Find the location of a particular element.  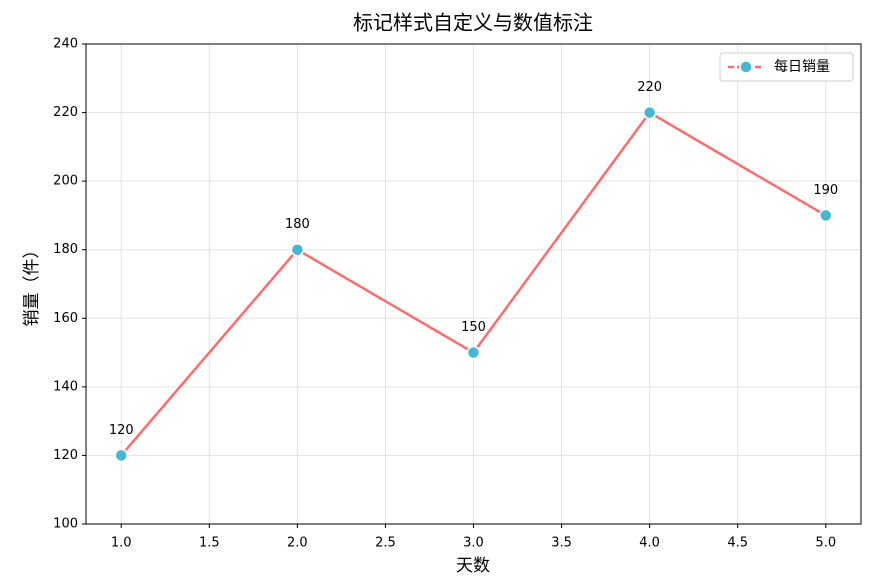

data-label: 180 is located at coordinates (297, 224).